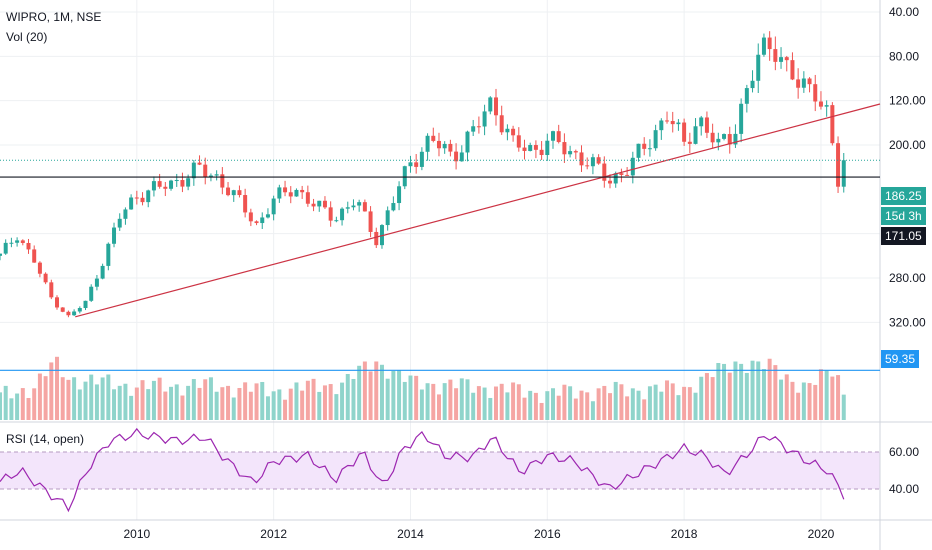 Image resolution: width=932 pixels, height=550 pixels. Describe the element at coordinates (904, 56) in the screenshot. I see `price-tick-label: 80.00` at that location.